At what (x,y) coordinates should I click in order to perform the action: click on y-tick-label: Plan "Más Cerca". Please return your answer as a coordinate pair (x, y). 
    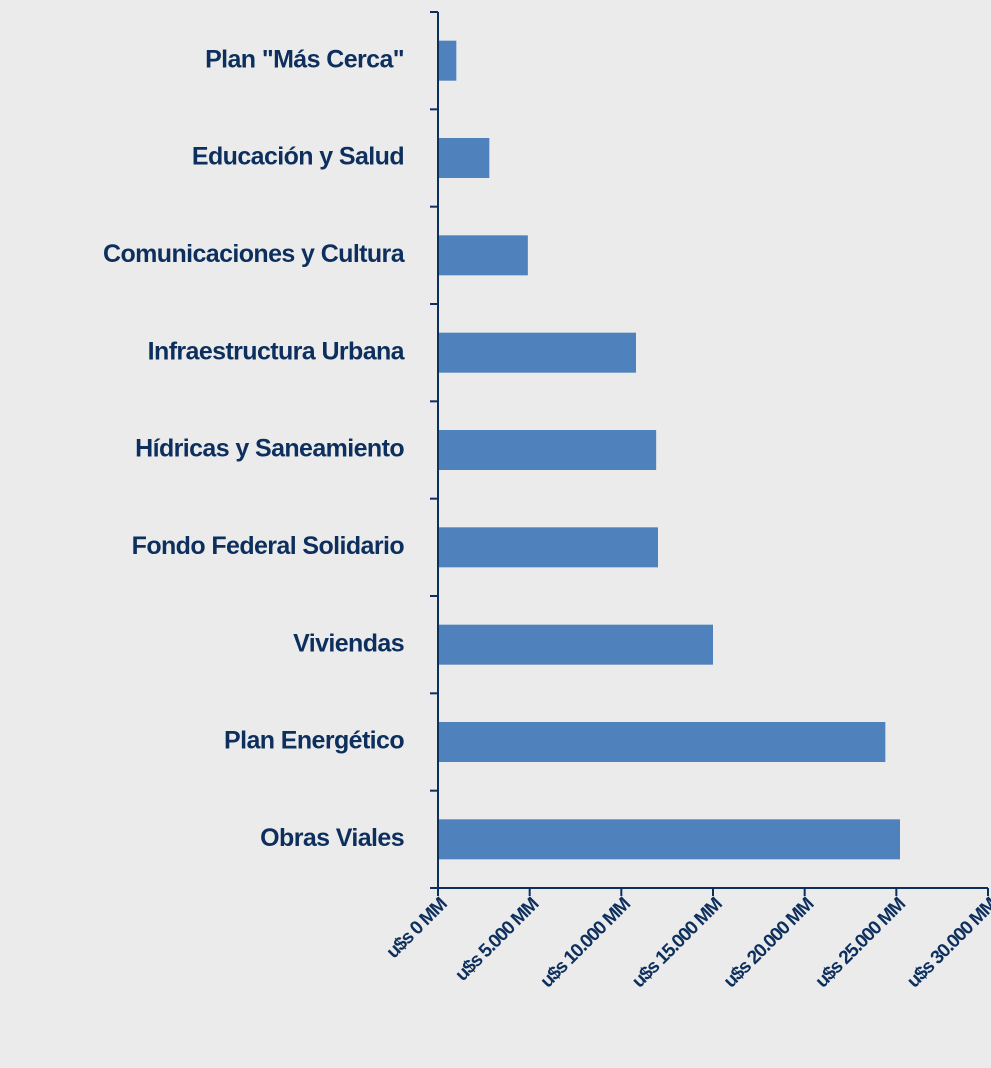
    Looking at the image, I should click on (304, 59).